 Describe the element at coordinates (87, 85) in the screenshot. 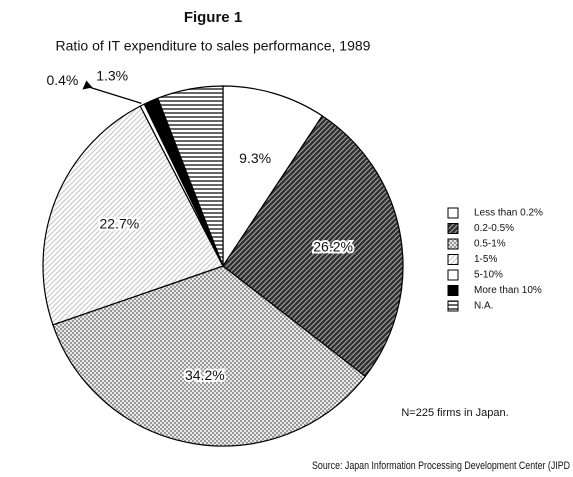

I see `arrow-head` at that location.